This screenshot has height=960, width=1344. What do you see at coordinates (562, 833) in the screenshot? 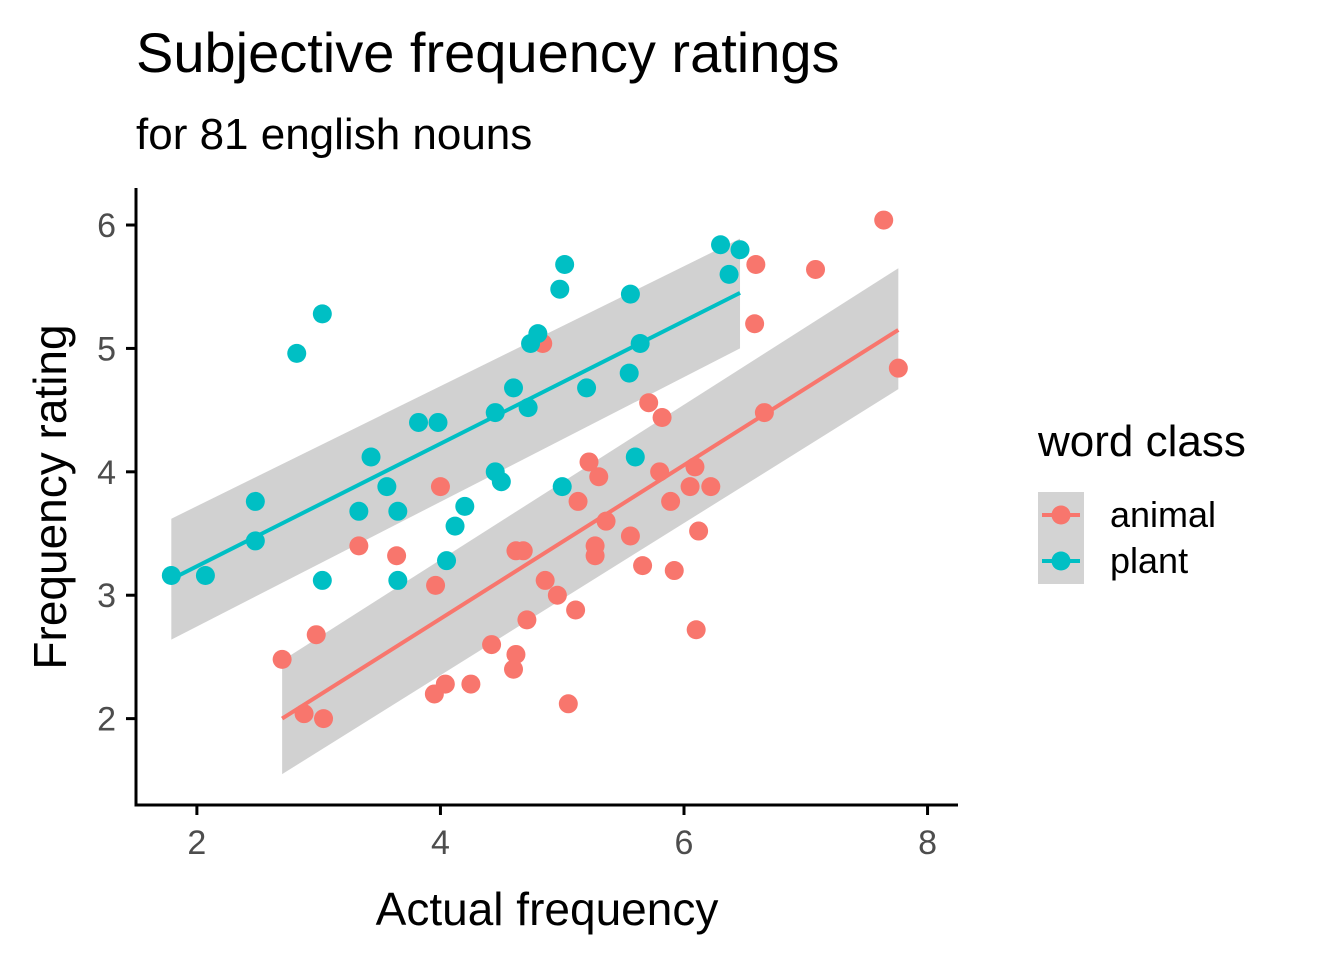
I see `x-axis-ticks: 2 4 6 8` at bounding box center [562, 833].